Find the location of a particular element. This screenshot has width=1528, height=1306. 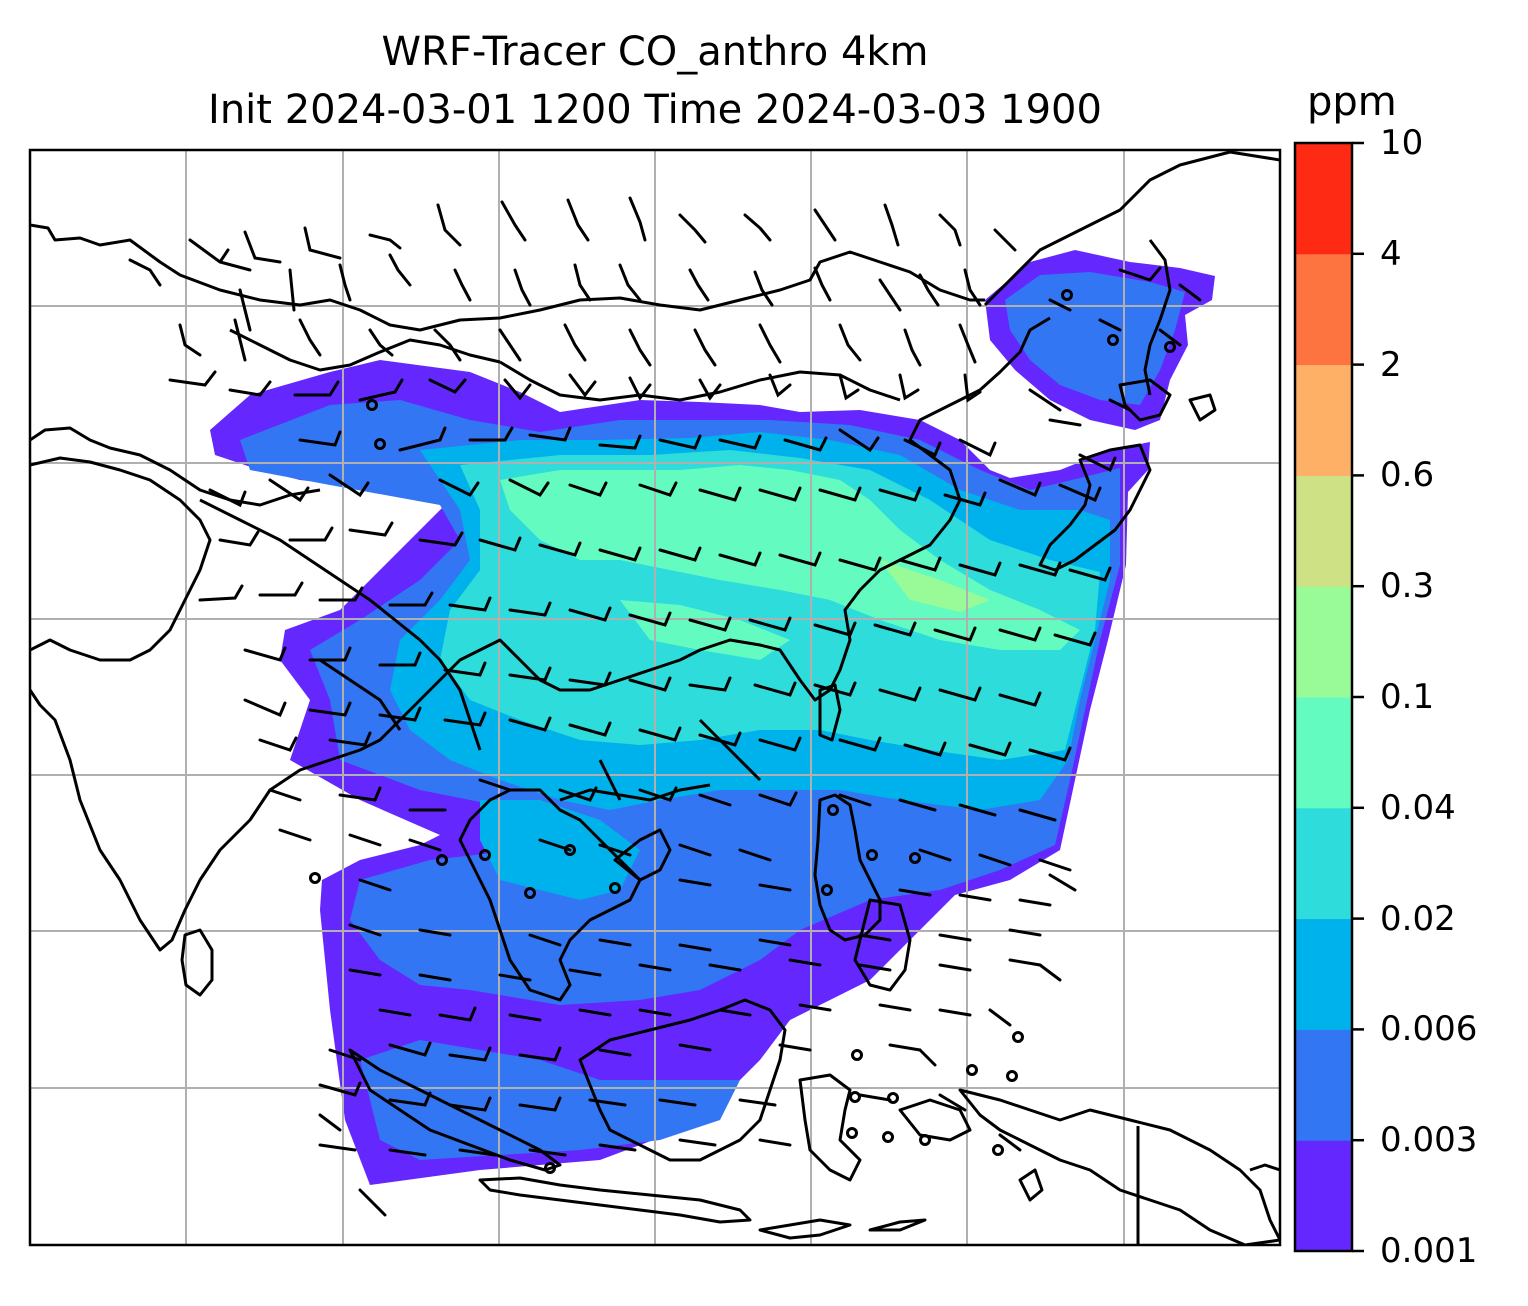

map-title: WRF-Tracer CO_anthro 4km is located at coordinates (655, 52).